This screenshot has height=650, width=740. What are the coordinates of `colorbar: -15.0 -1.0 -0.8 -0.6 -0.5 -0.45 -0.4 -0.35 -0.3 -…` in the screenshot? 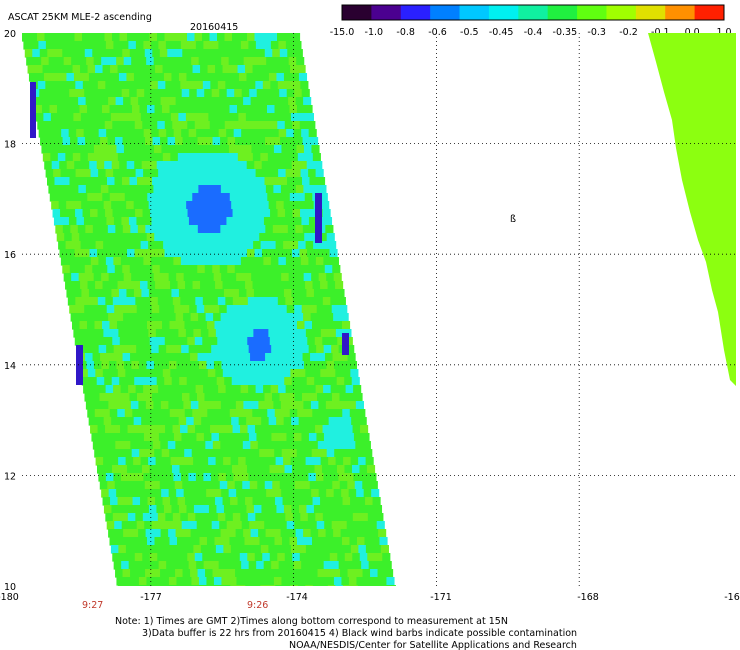 It's located at (531, 21).